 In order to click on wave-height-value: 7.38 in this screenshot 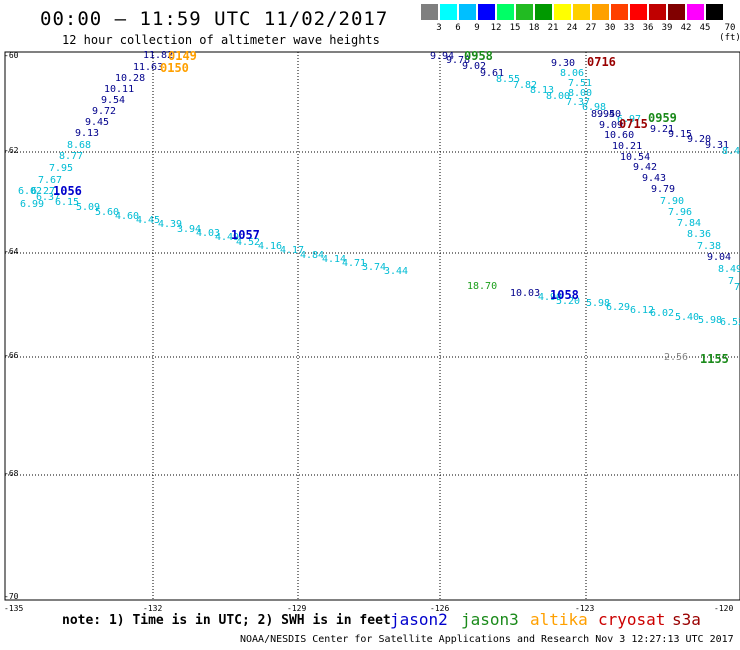, I will do `click(709, 246)`.